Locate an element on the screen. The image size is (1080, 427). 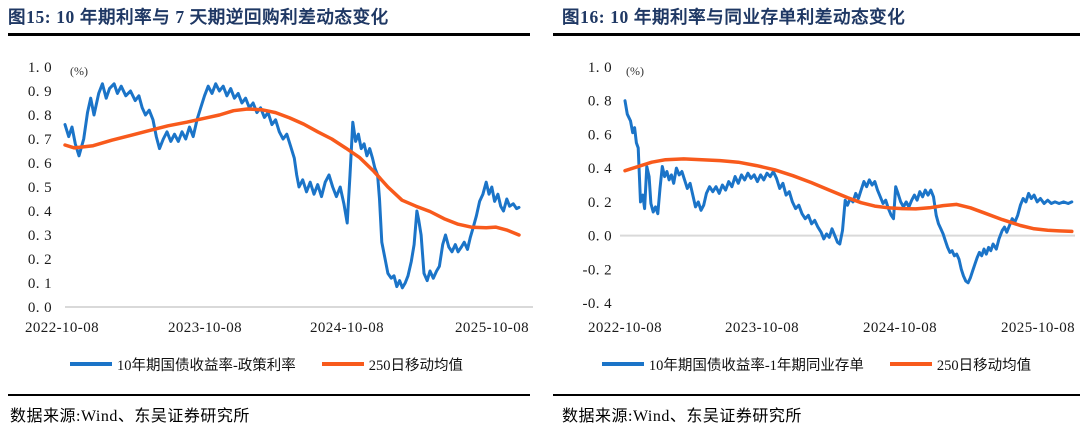
y-axis-tick-label: -0. 4 is located at coordinates (598, 304).